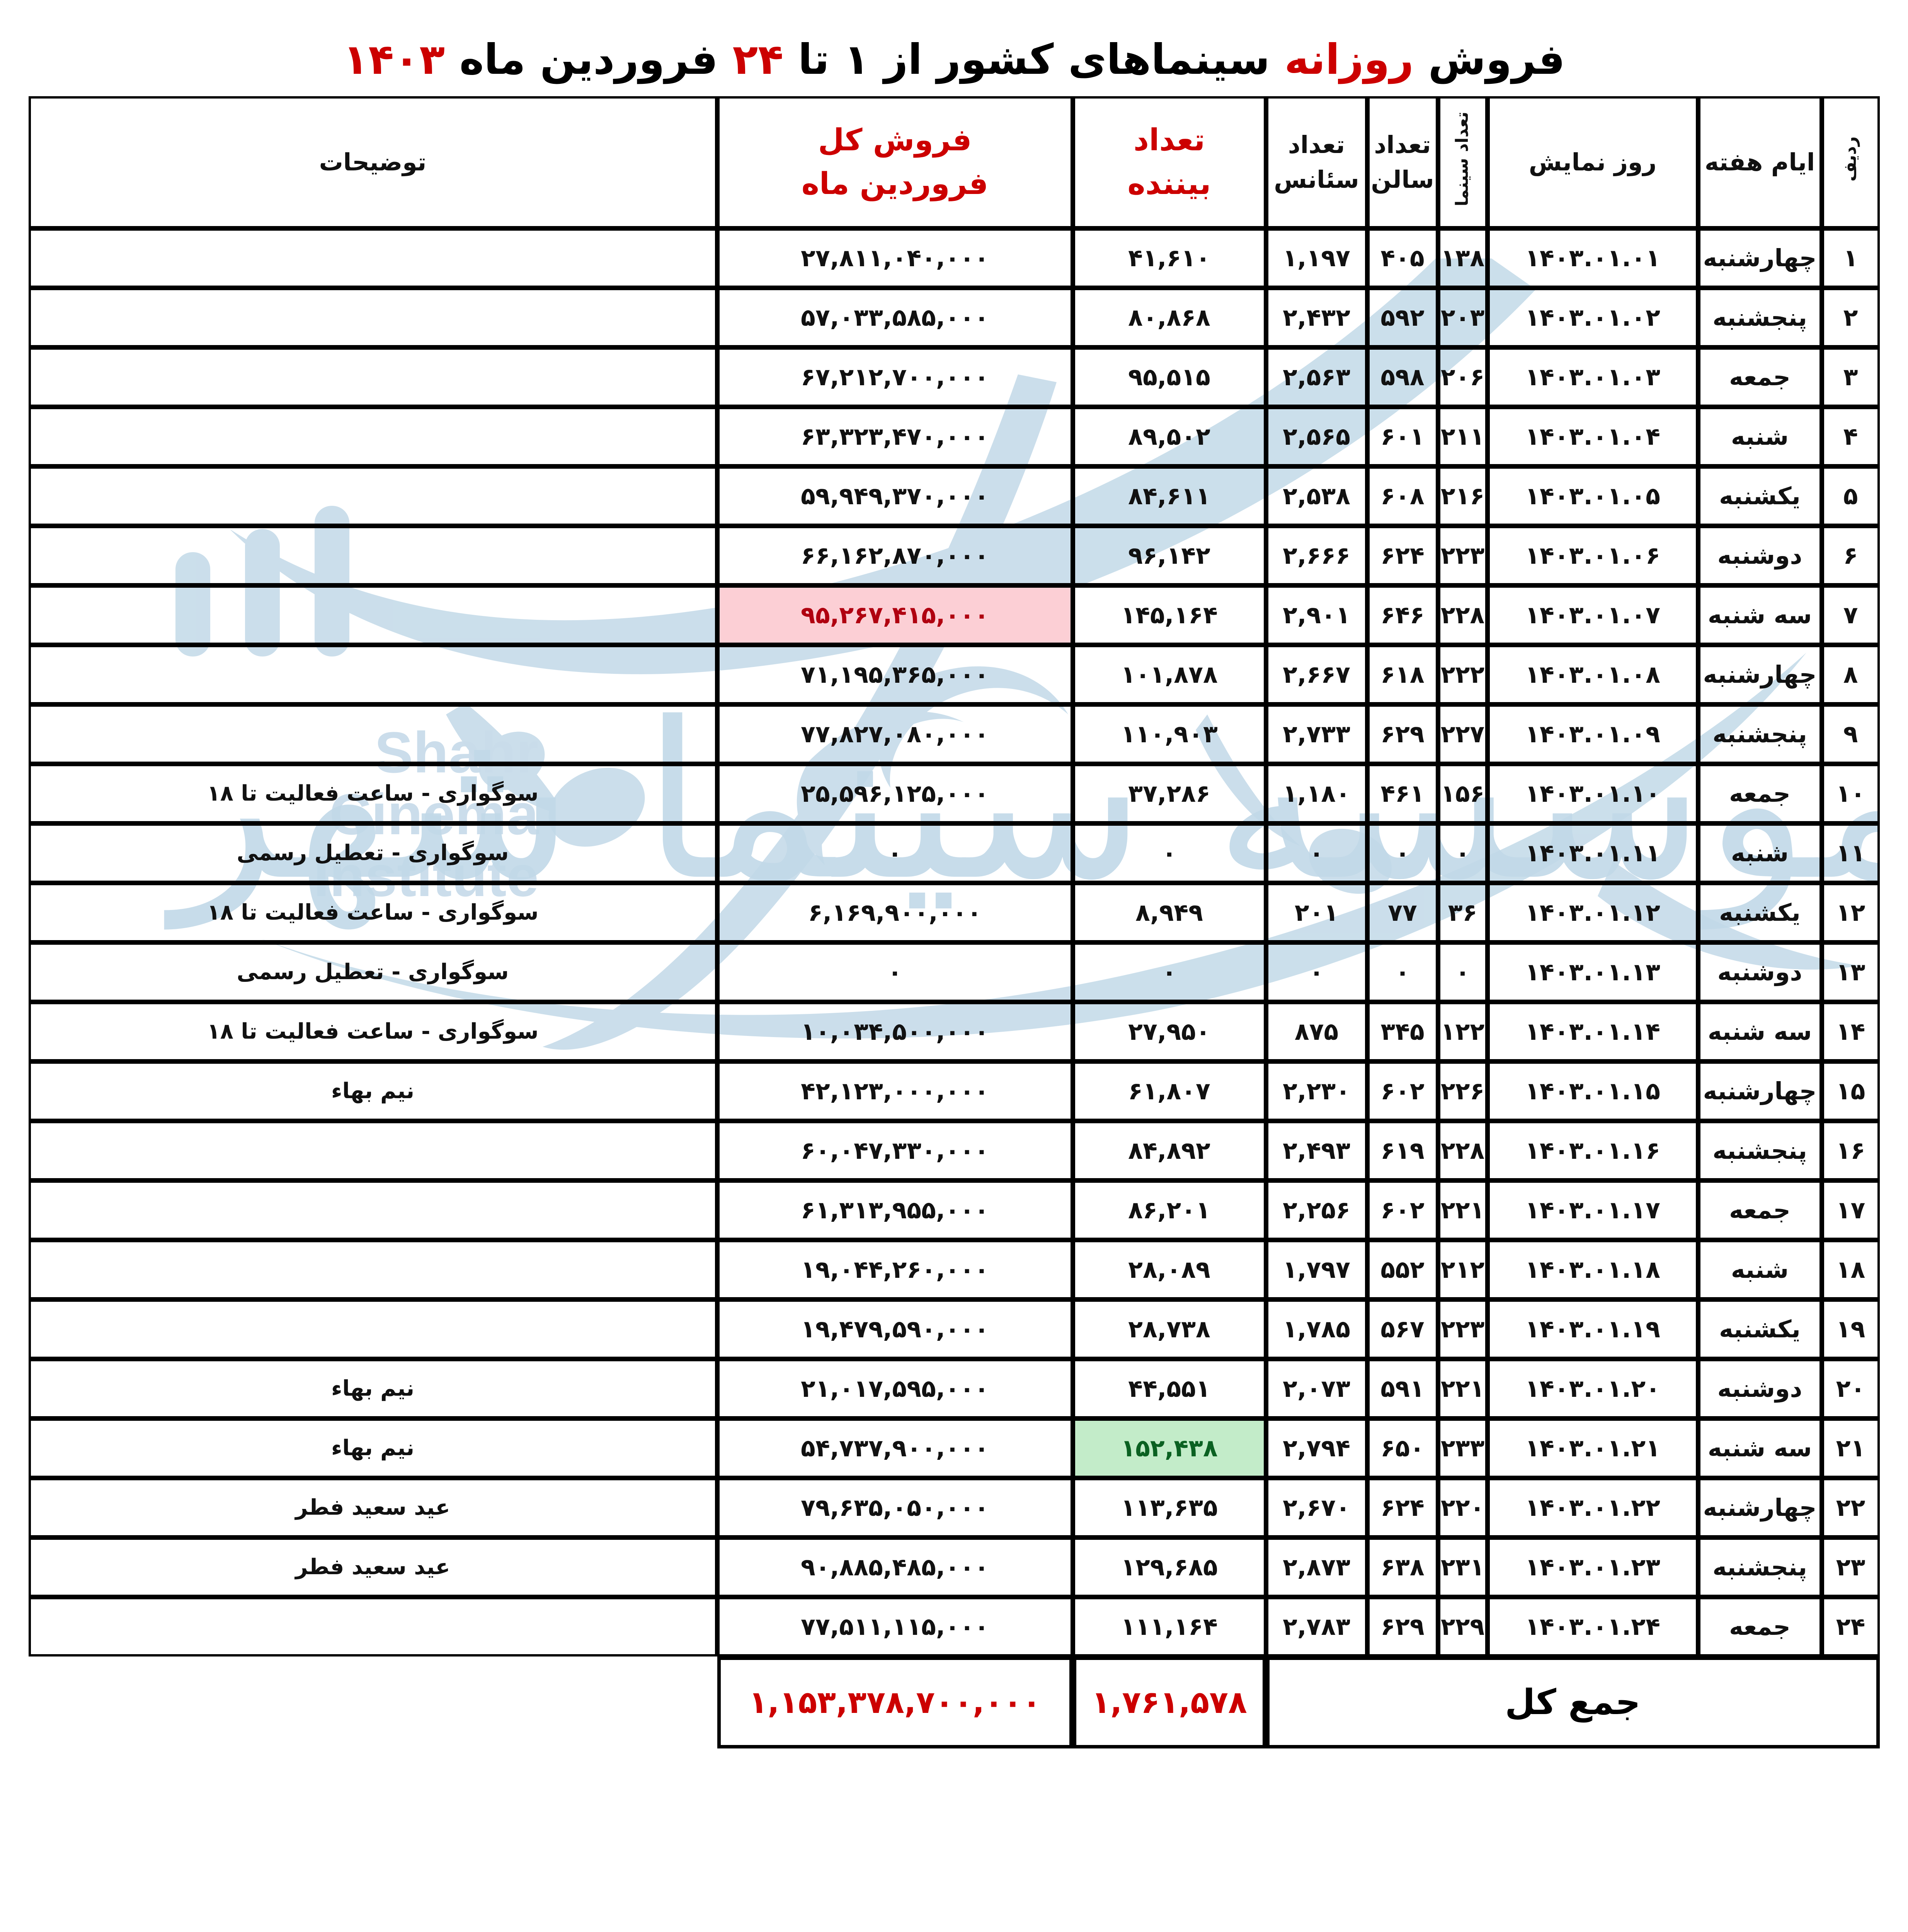 The image size is (1908, 1932). What do you see at coordinates (1489, 60) in the screenshot?
I see `title-segment-1: فروش` at bounding box center [1489, 60].